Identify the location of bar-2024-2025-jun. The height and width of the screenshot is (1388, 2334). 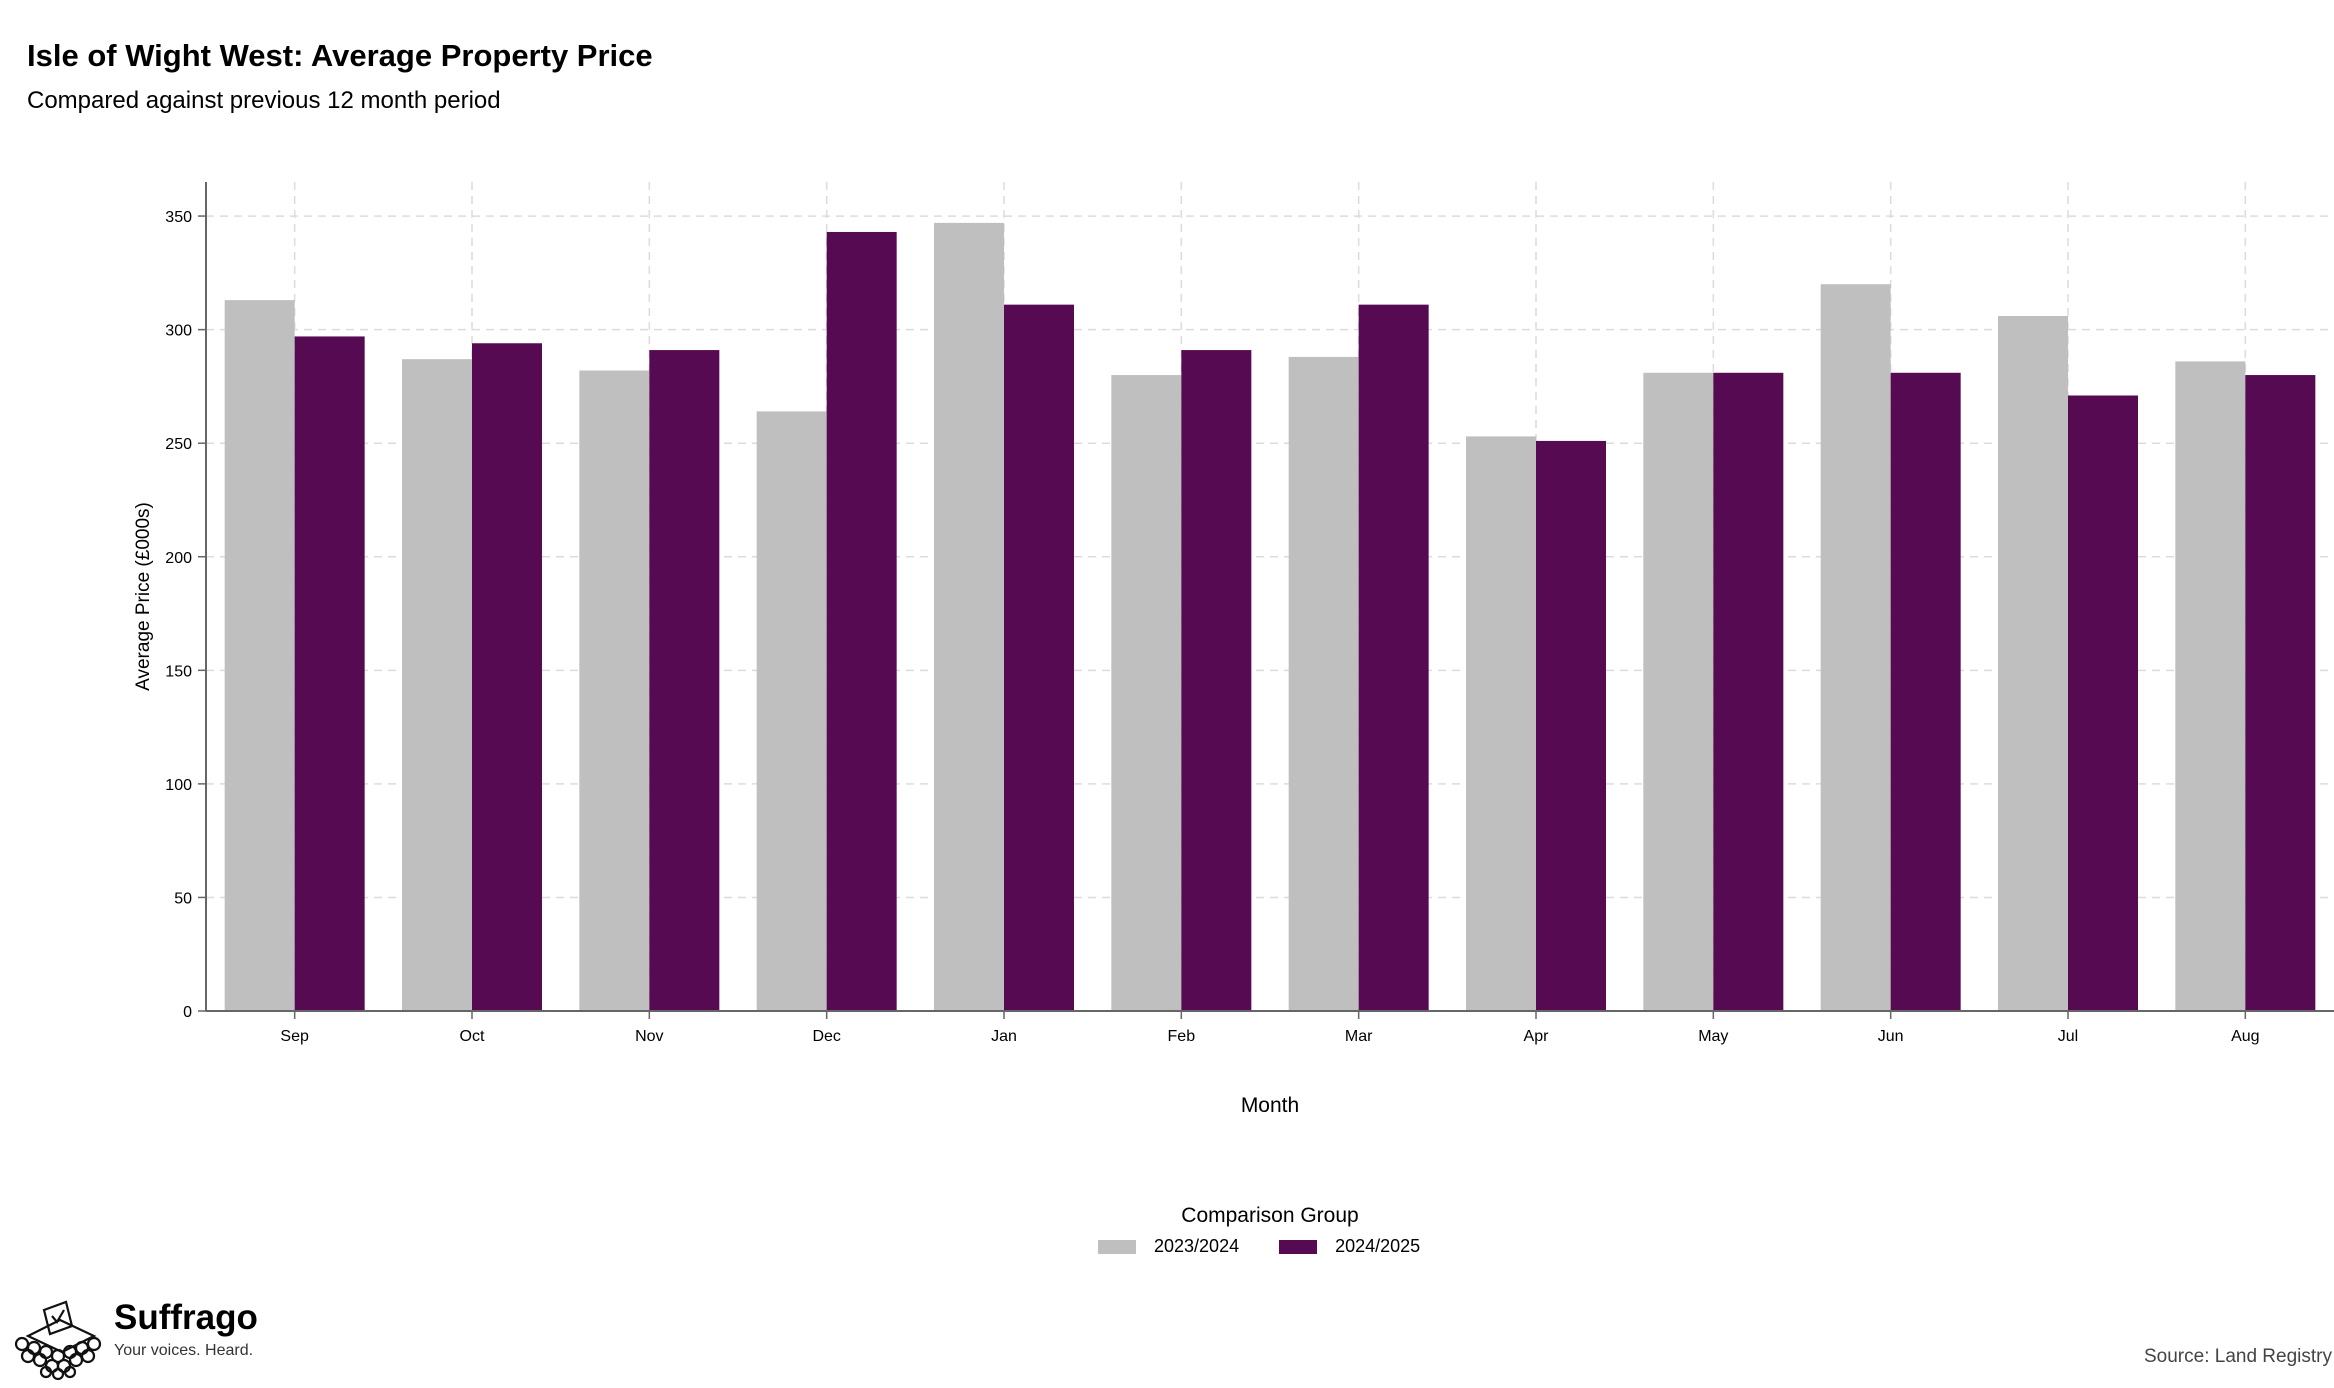
(1925, 691).